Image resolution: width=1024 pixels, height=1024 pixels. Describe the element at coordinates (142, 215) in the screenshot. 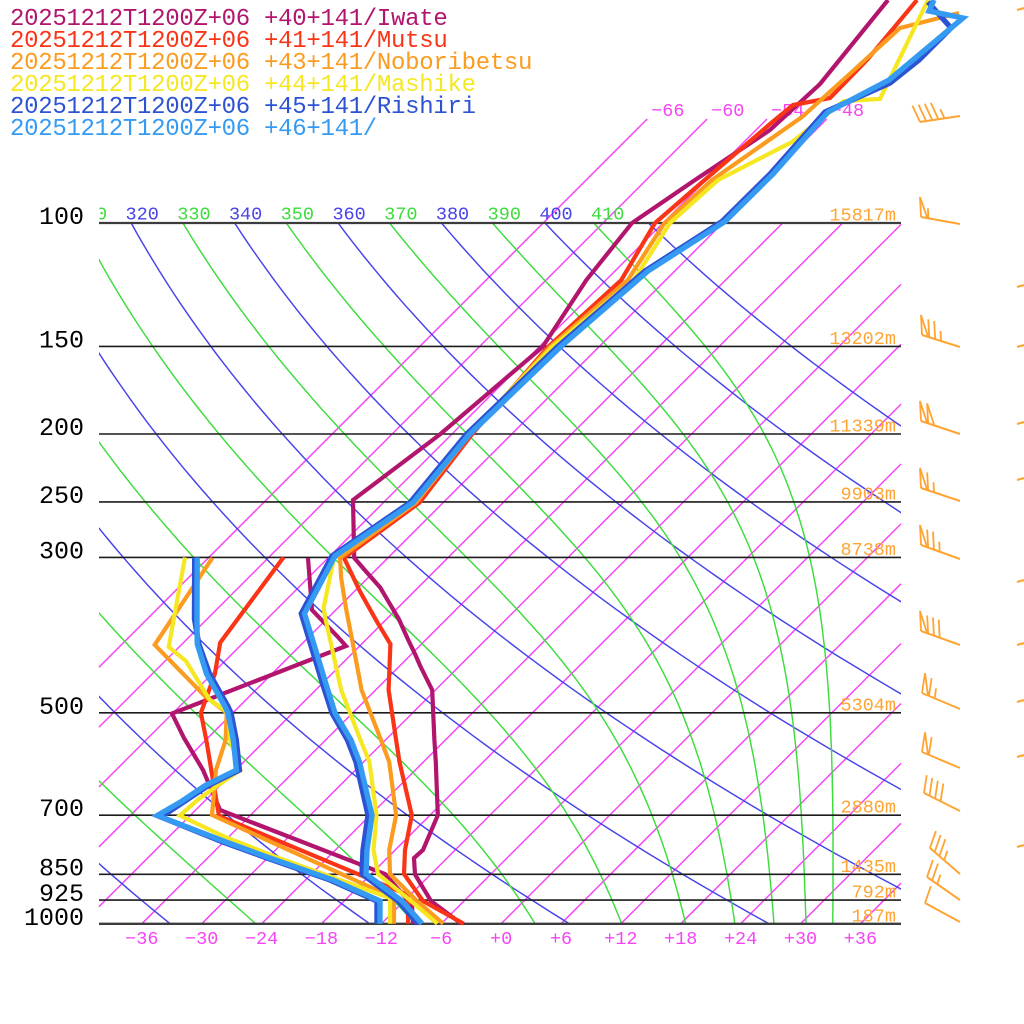

I see `svg-text: 320` at that location.